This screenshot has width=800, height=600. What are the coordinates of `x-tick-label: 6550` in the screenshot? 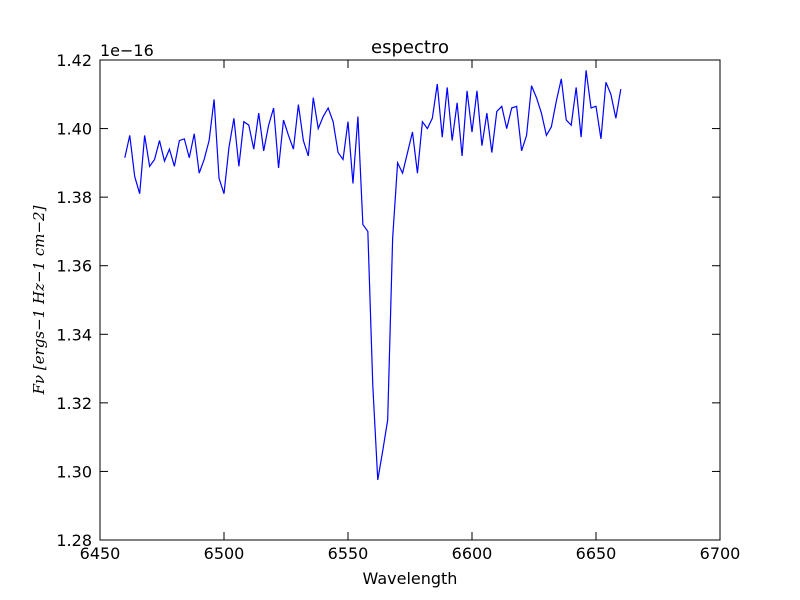 It's located at (348, 553).